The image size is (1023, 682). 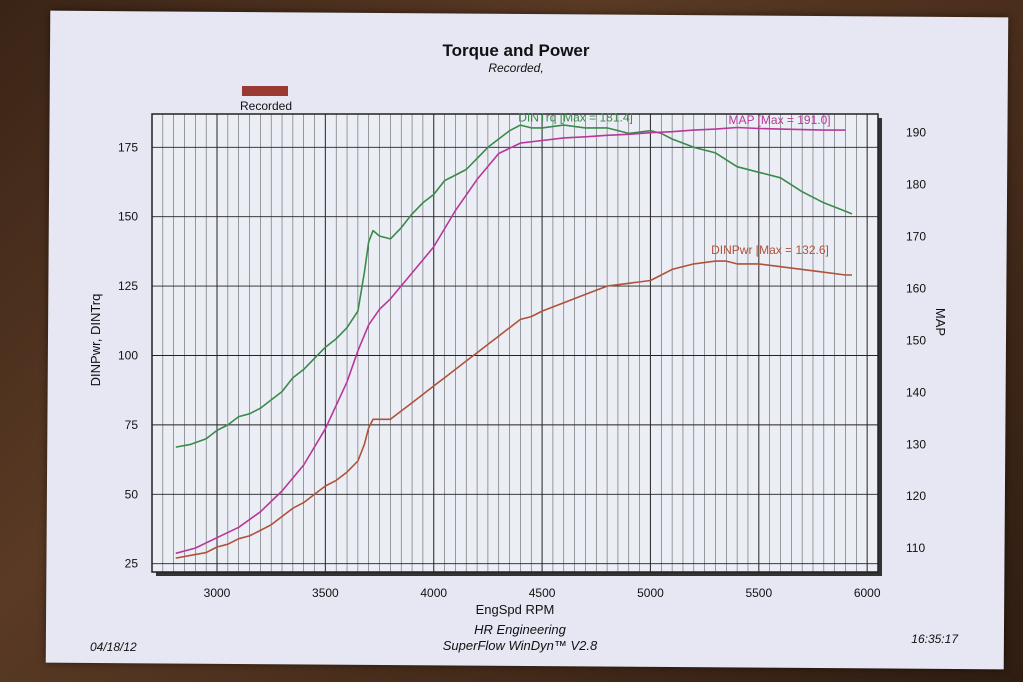 I want to click on legend-swatch-recorded, so click(x=265, y=91).